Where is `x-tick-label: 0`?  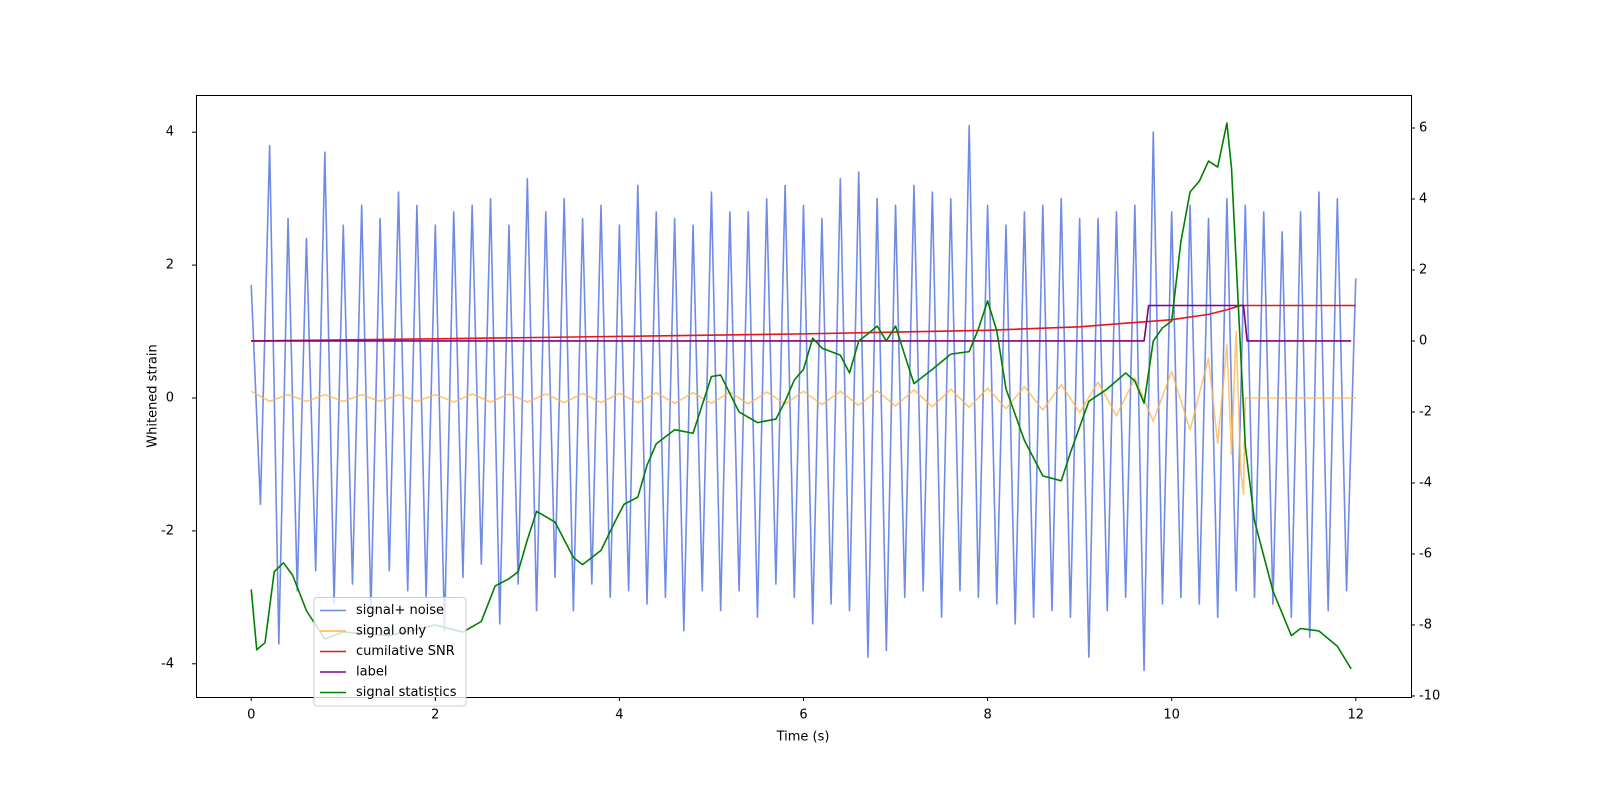 x-tick-label: 0 is located at coordinates (251, 715).